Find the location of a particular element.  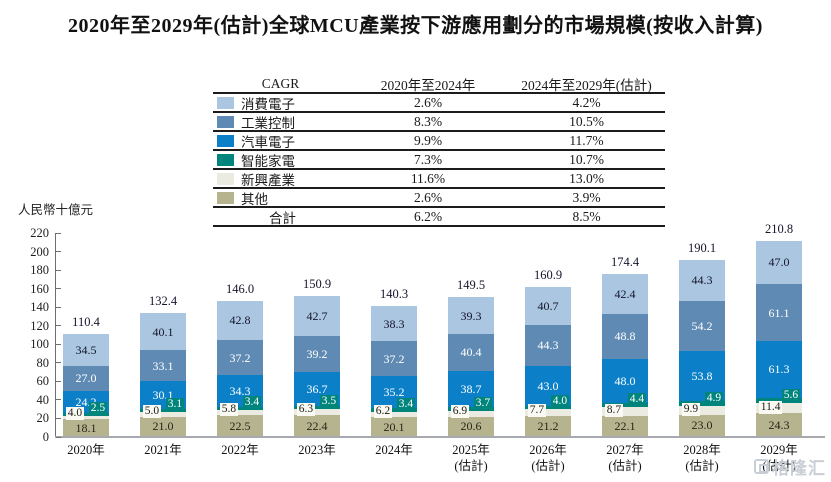

segment-value-label: 22.4 is located at coordinates (317, 425).